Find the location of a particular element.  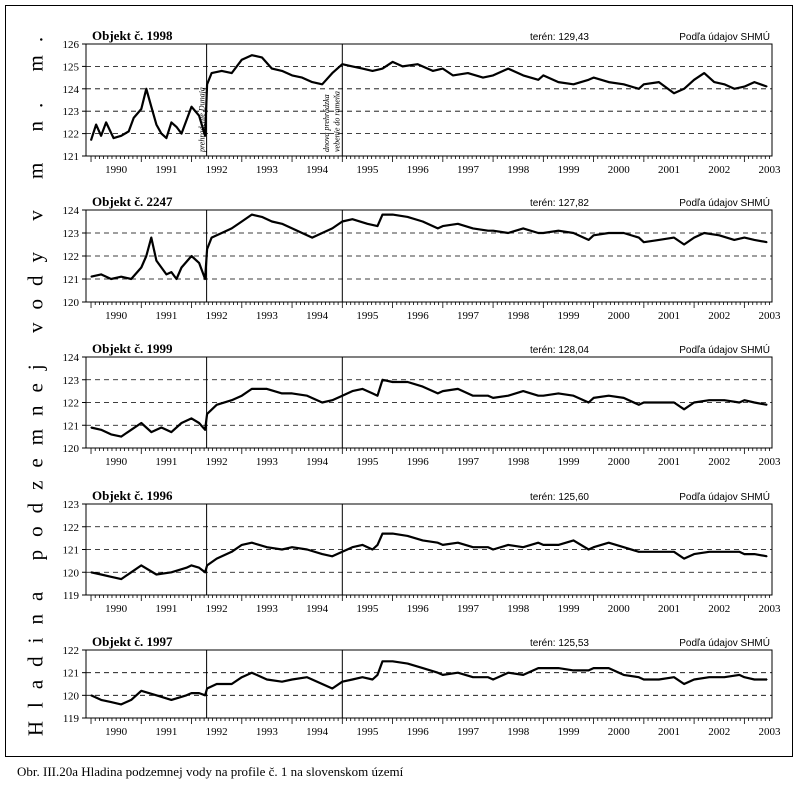

x-tick-label: 1991 is located at coordinates (166, 609).